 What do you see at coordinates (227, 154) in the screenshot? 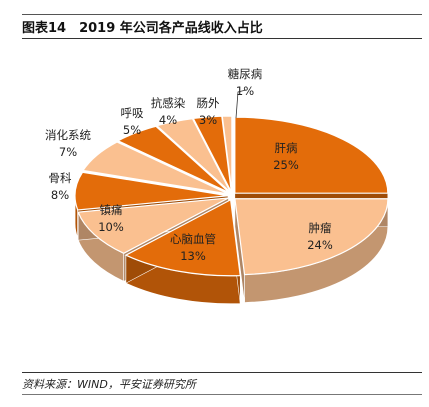
I see `pie-slice-糖尿病` at bounding box center [227, 154].